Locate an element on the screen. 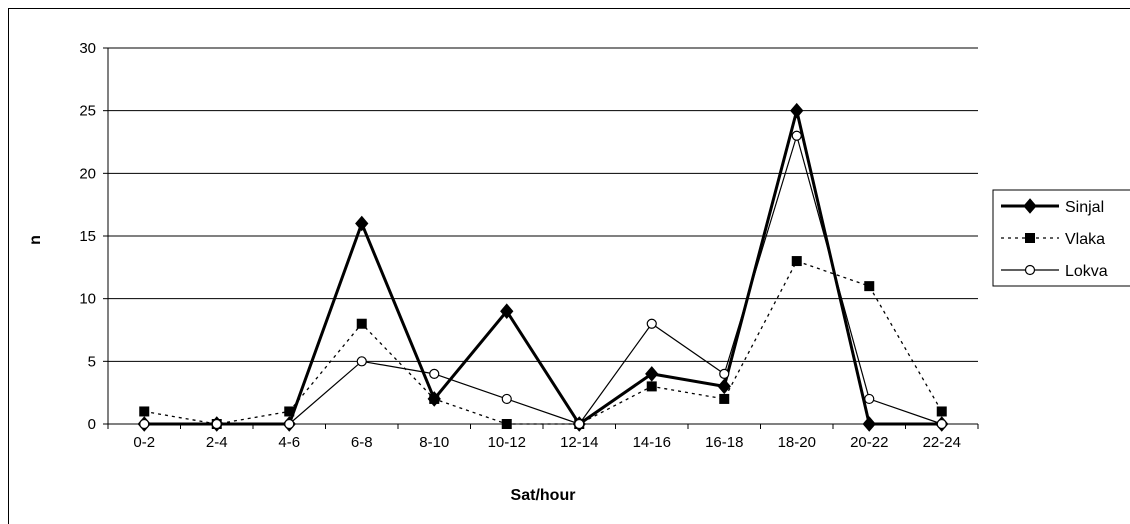 This screenshot has height=524, width=1130. legend: Sinjal Vlaka Lokva is located at coordinates (1061, 238).